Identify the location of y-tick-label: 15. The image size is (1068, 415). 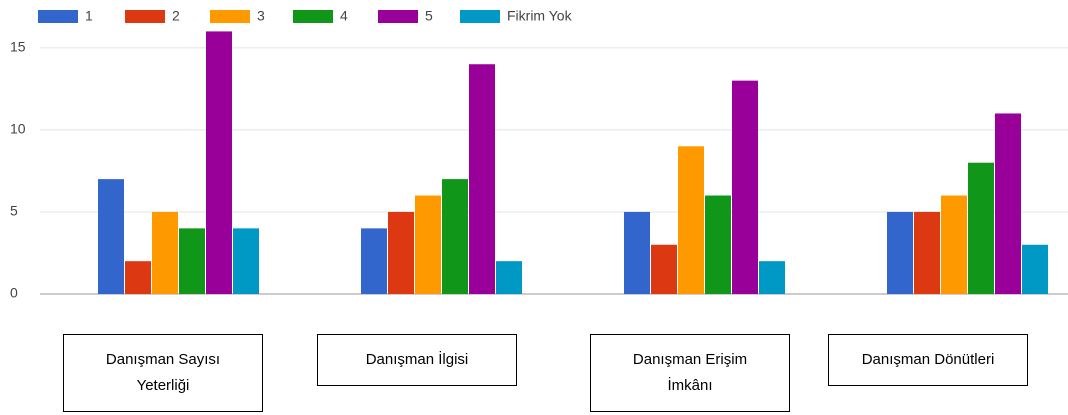
(18, 47).